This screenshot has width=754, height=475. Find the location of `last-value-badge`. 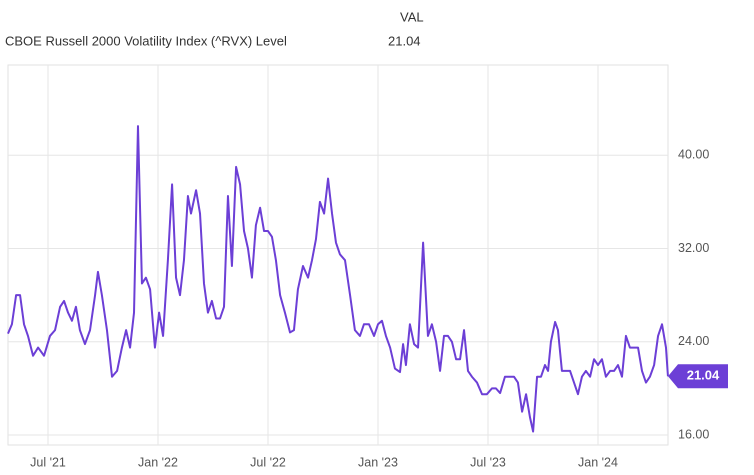

last-value-badge is located at coordinates (698, 376).